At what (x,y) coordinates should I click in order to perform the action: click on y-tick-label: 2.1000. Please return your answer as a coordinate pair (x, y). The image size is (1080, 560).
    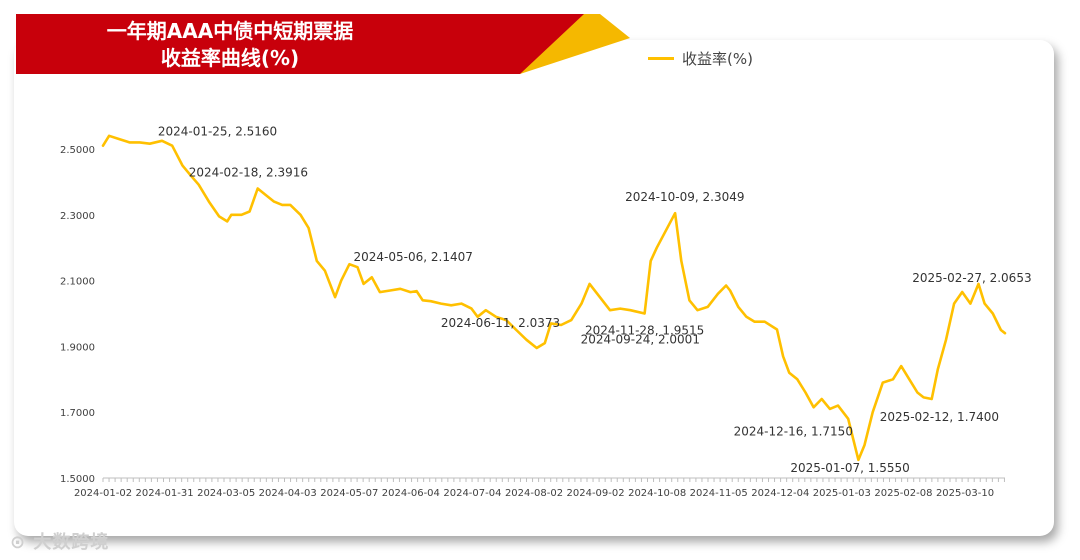
    Looking at the image, I should click on (77, 282).